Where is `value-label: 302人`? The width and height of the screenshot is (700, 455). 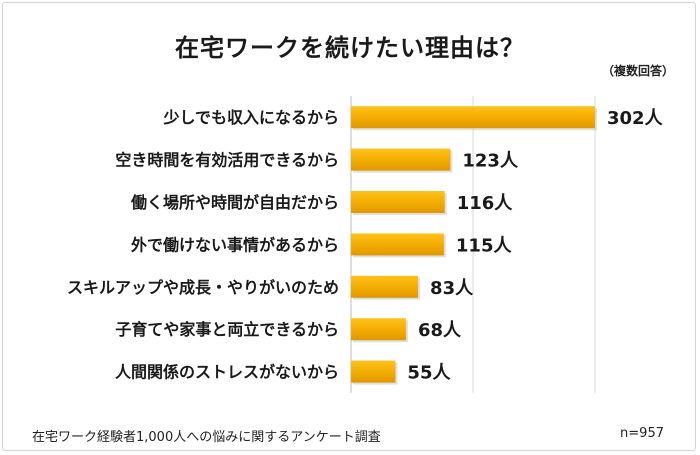 value-label: 302人 is located at coordinates (635, 118).